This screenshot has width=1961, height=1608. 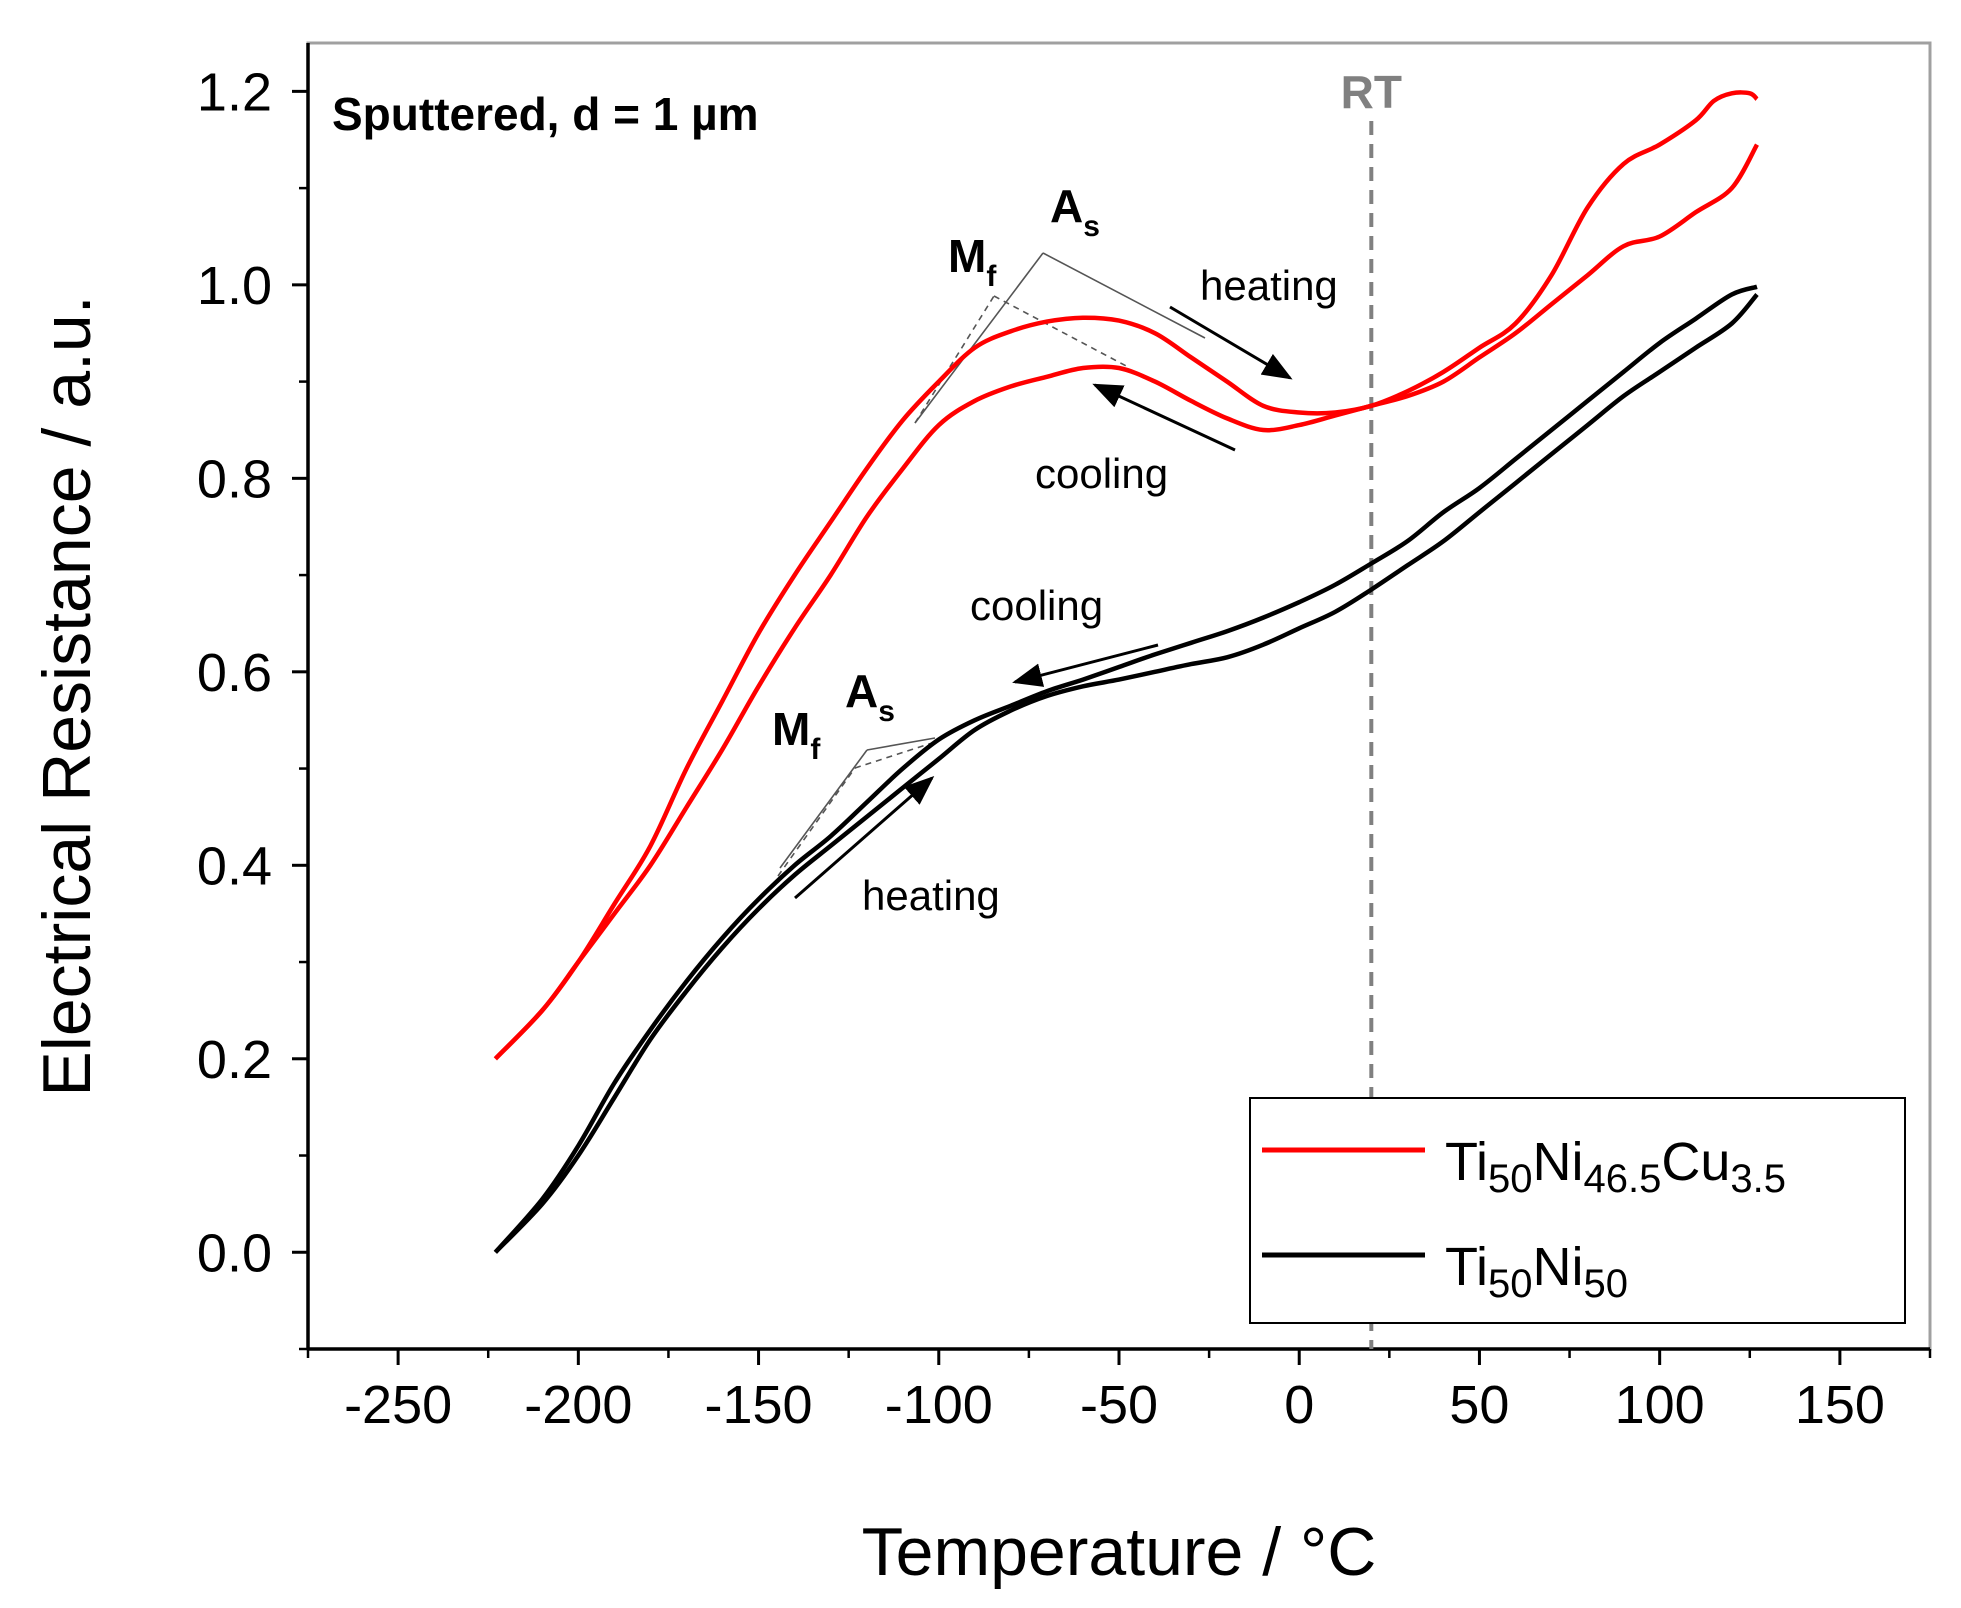 What do you see at coordinates (1557, 1162) in the screenshot?
I see `legend-red-ni: Ni` at bounding box center [1557, 1162].